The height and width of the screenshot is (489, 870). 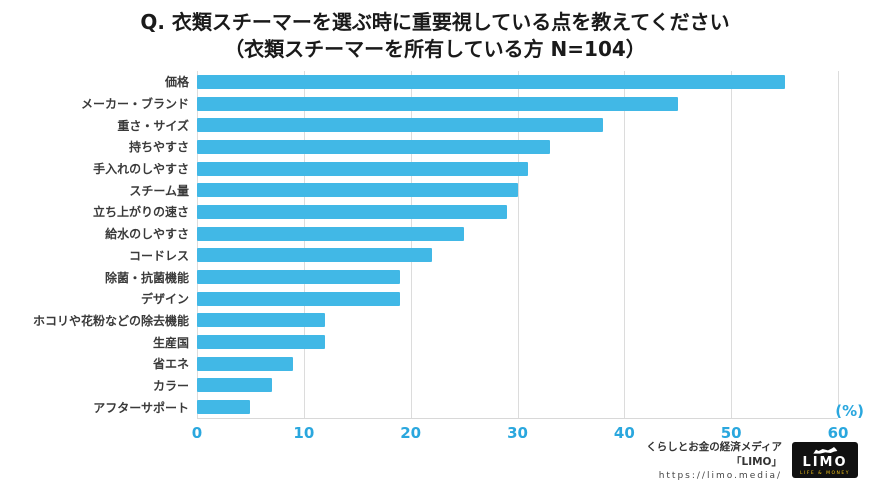 I want to click on category-label: 立ち上がりの速さ, so click(x=140, y=212).